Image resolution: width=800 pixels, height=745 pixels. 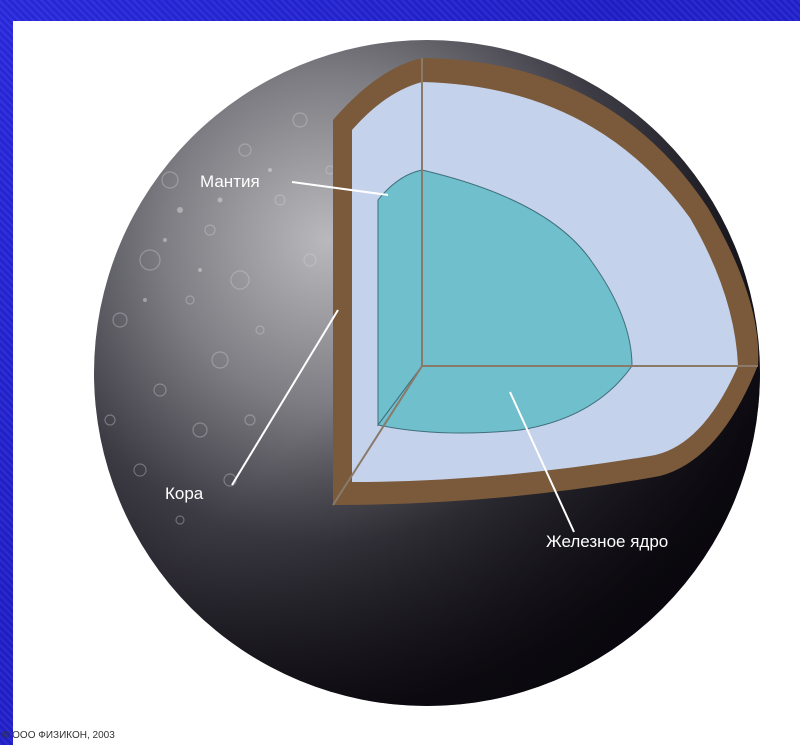 I want to click on copyright-text: © ООО ФИЗИКОН, 2003, so click(x=58, y=735).